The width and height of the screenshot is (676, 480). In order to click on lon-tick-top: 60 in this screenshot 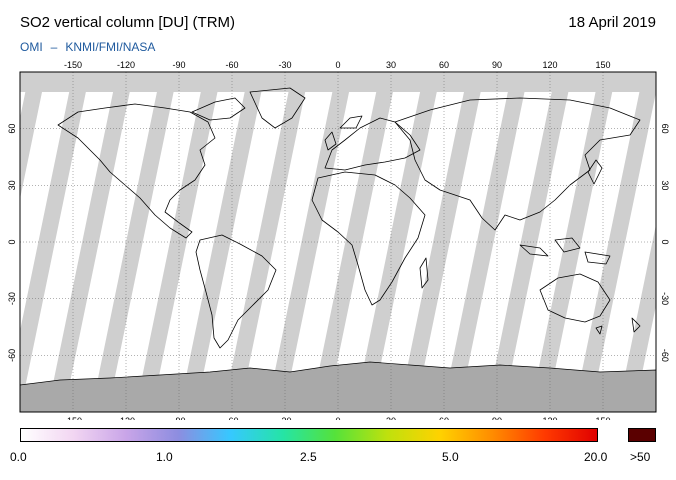, I will do `click(444, 65)`.